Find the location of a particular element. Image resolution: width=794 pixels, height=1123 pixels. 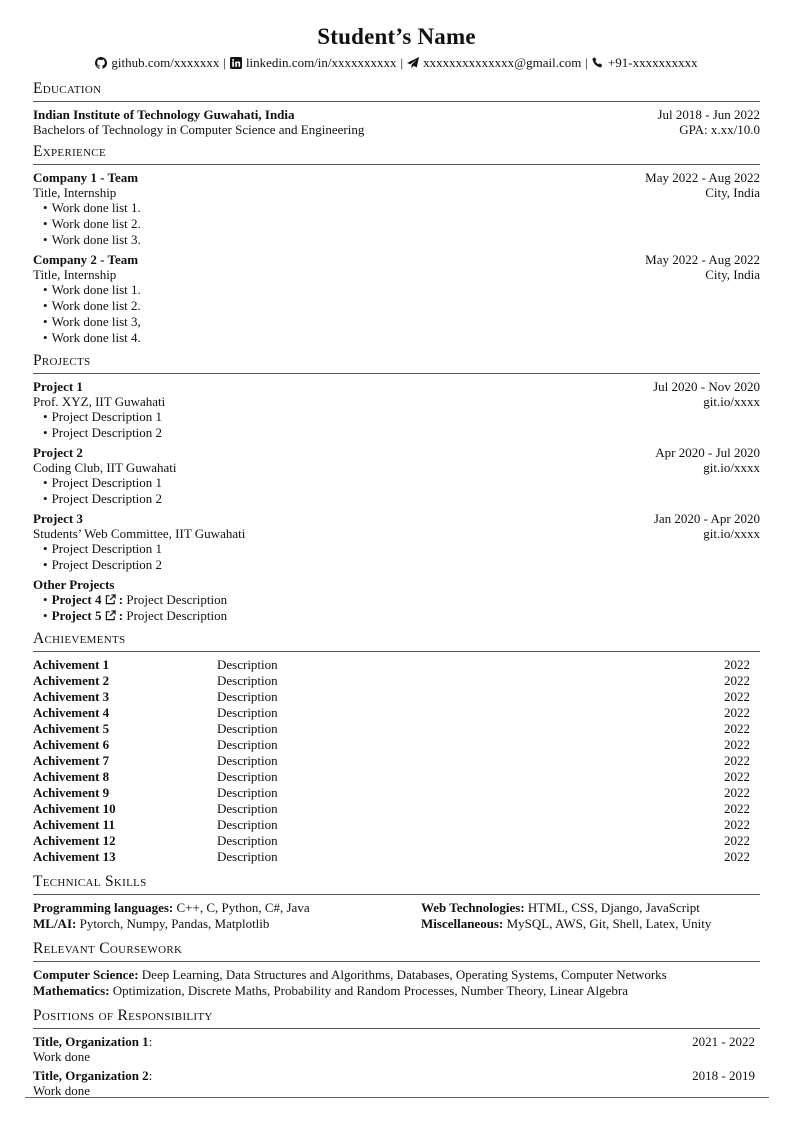

bullet-item: Work done list 4. is located at coordinates (401, 338).